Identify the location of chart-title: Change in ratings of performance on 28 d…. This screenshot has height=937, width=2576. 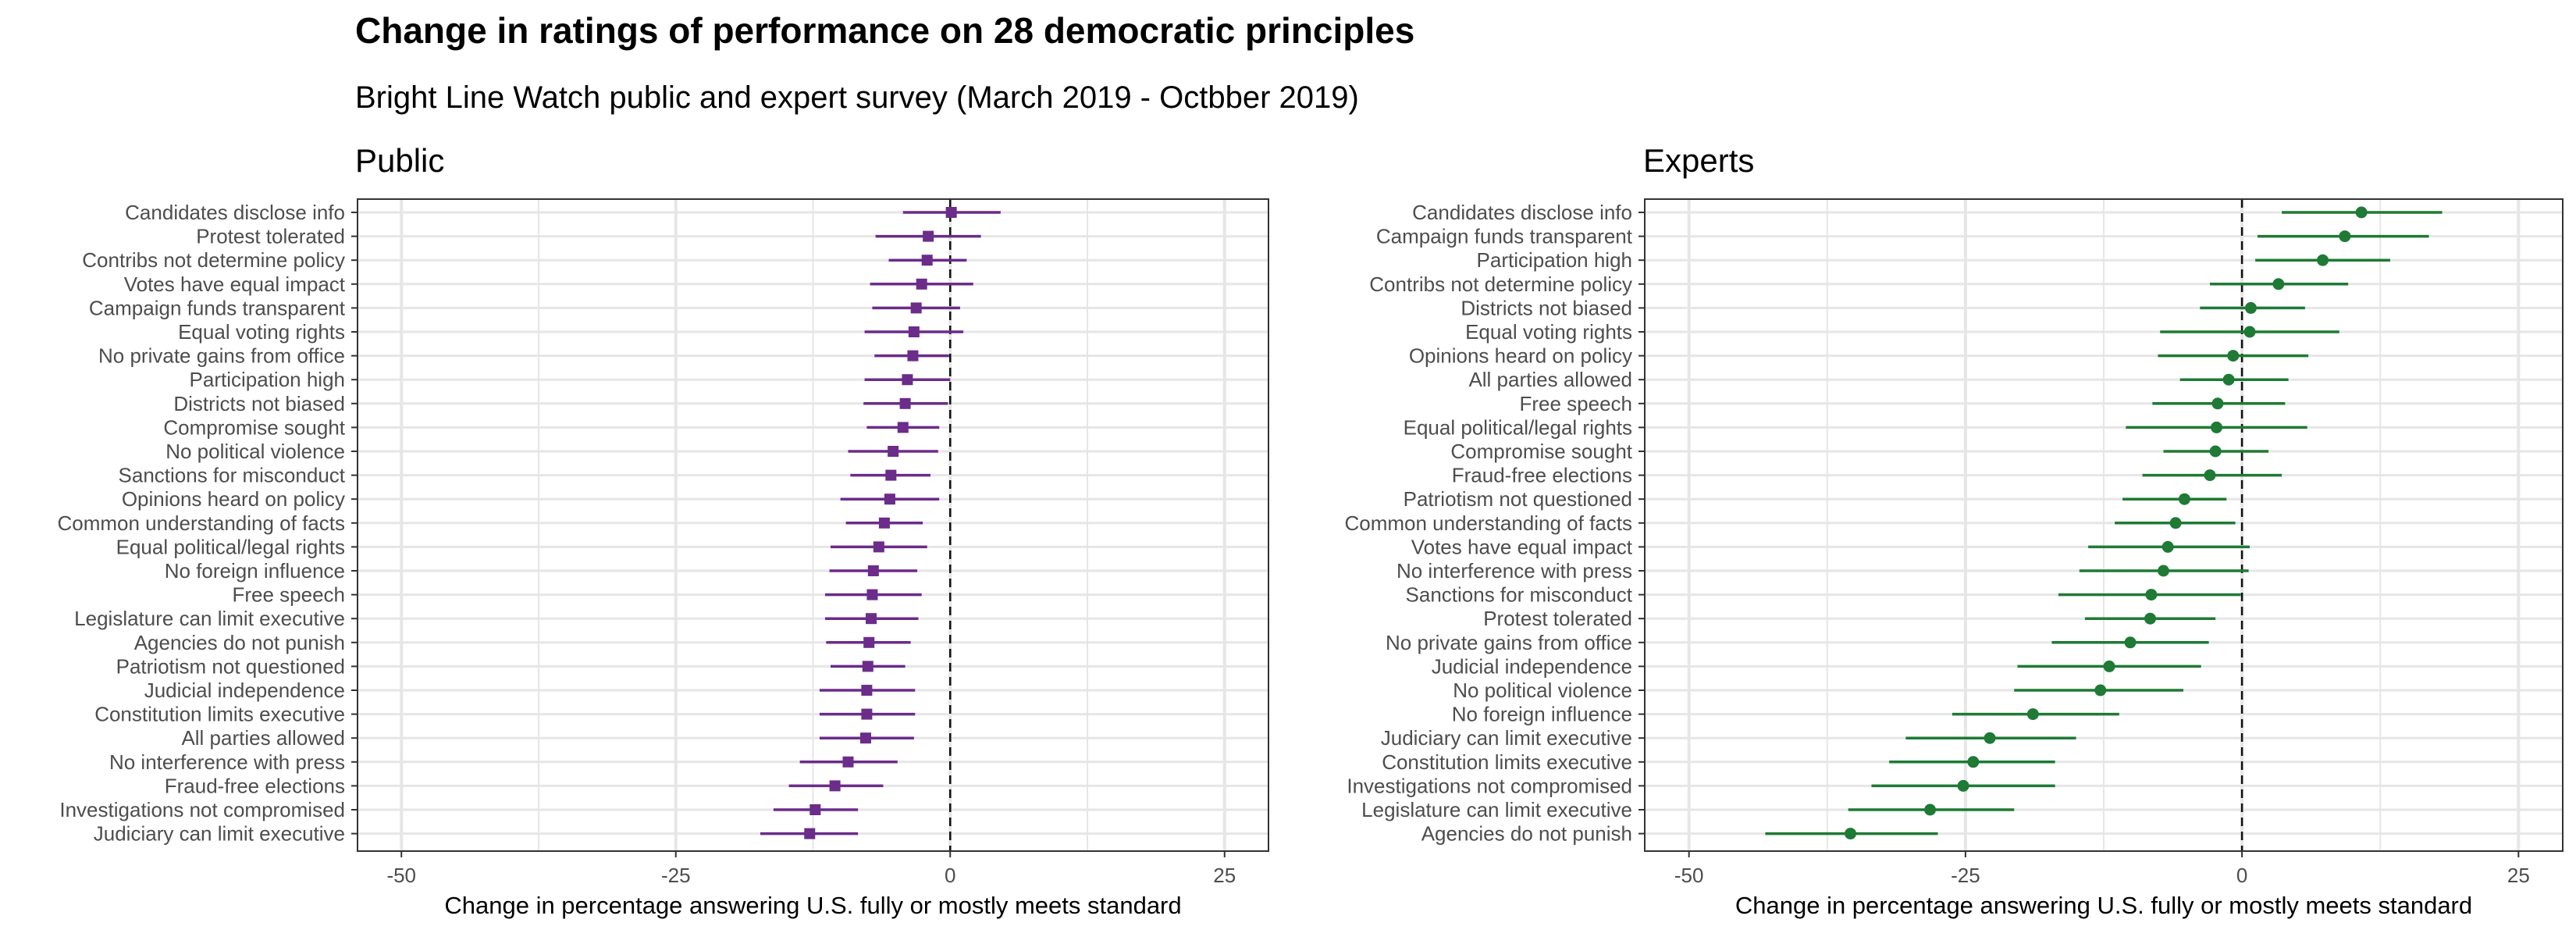
(884, 30).